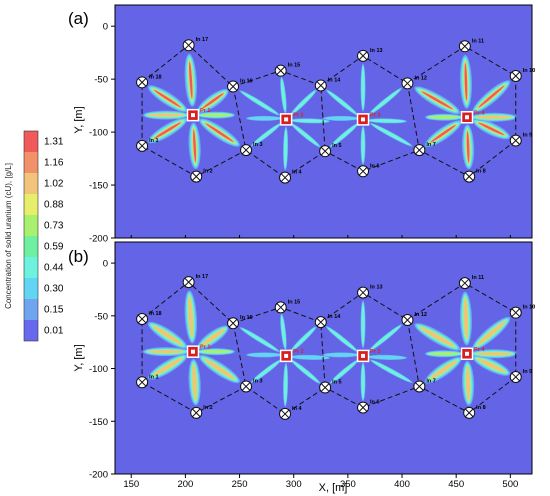 The height and width of the screenshot is (496, 550). Describe the element at coordinates (202, 277) in the screenshot. I see `injection-well-label: In 17` at that location.